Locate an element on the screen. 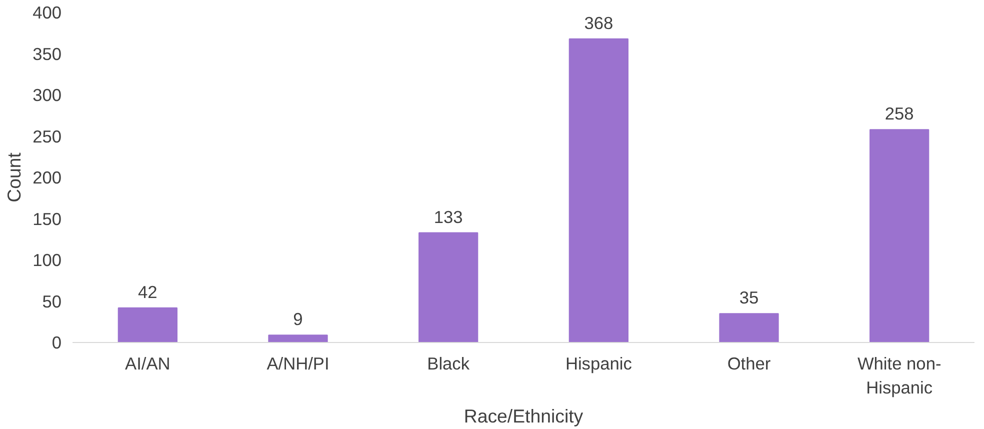 This screenshot has width=984, height=429. data-label: 42 is located at coordinates (148, 292).